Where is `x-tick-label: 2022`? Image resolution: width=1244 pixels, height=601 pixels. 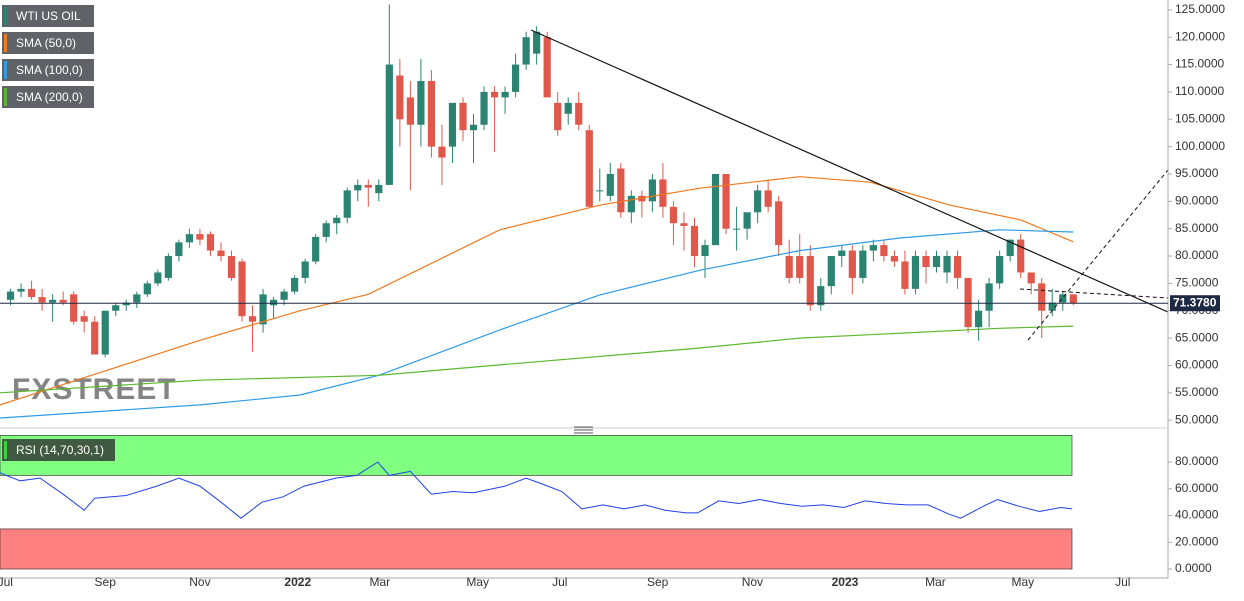
x-tick-label: 2022 is located at coordinates (297, 582).